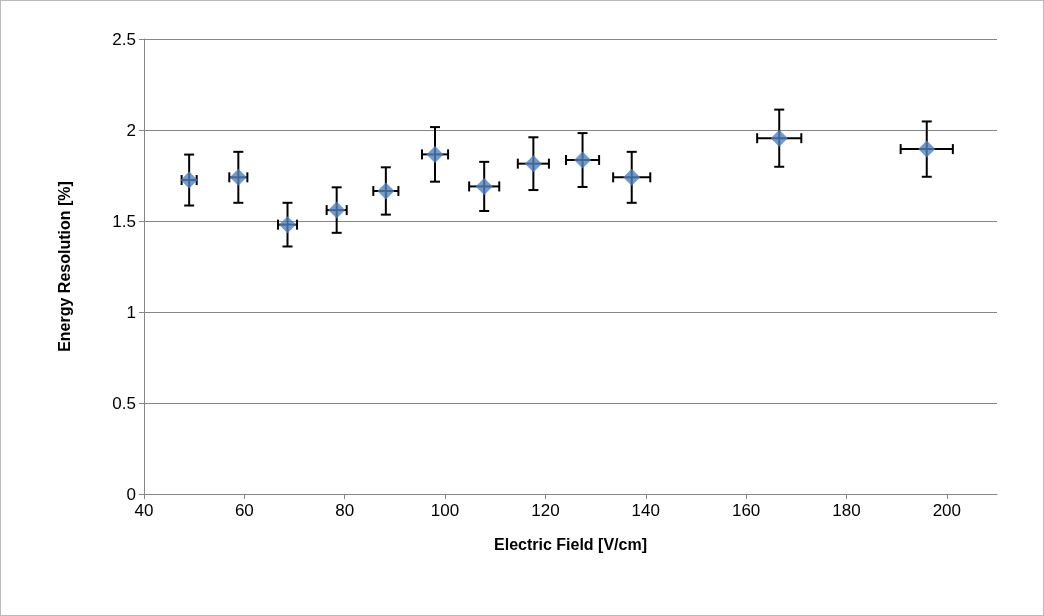 The image size is (1044, 616). I want to click on y-axis-title: Energy Resolution [%], so click(64, 266).